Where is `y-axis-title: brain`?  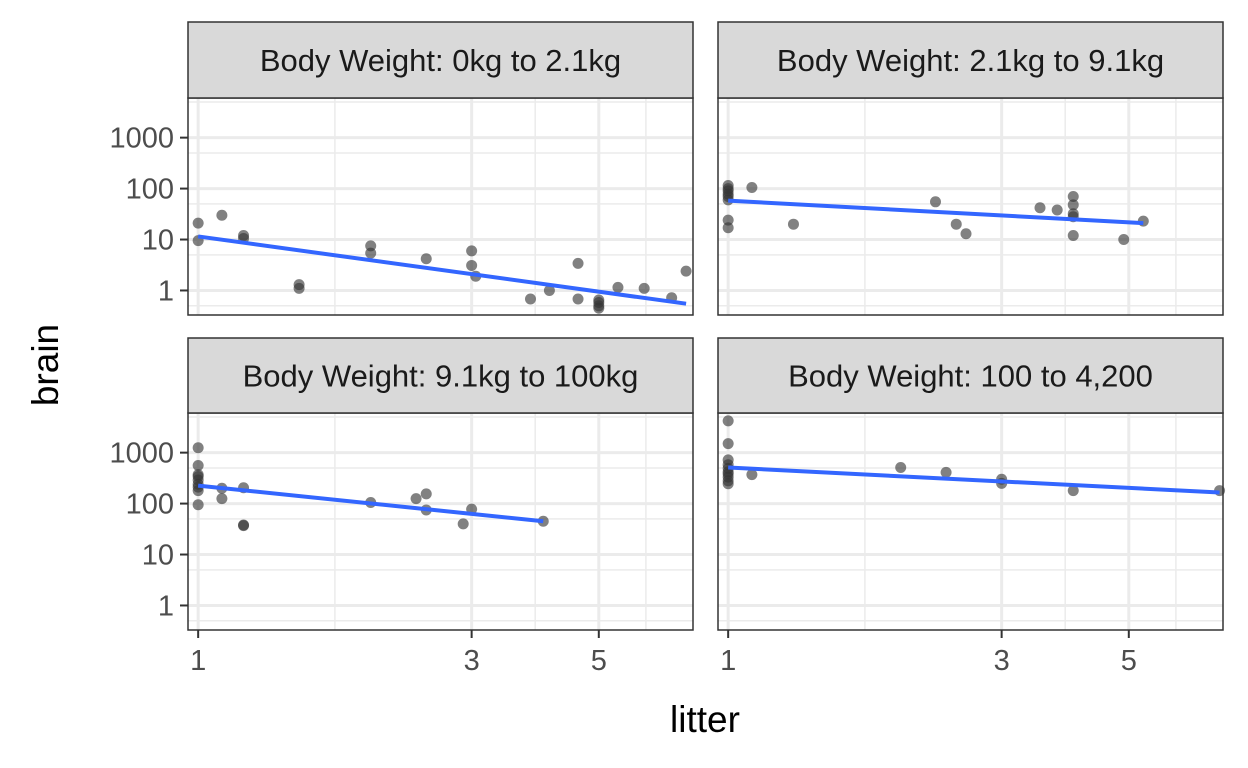
y-axis-title: brain is located at coordinates (45, 365).